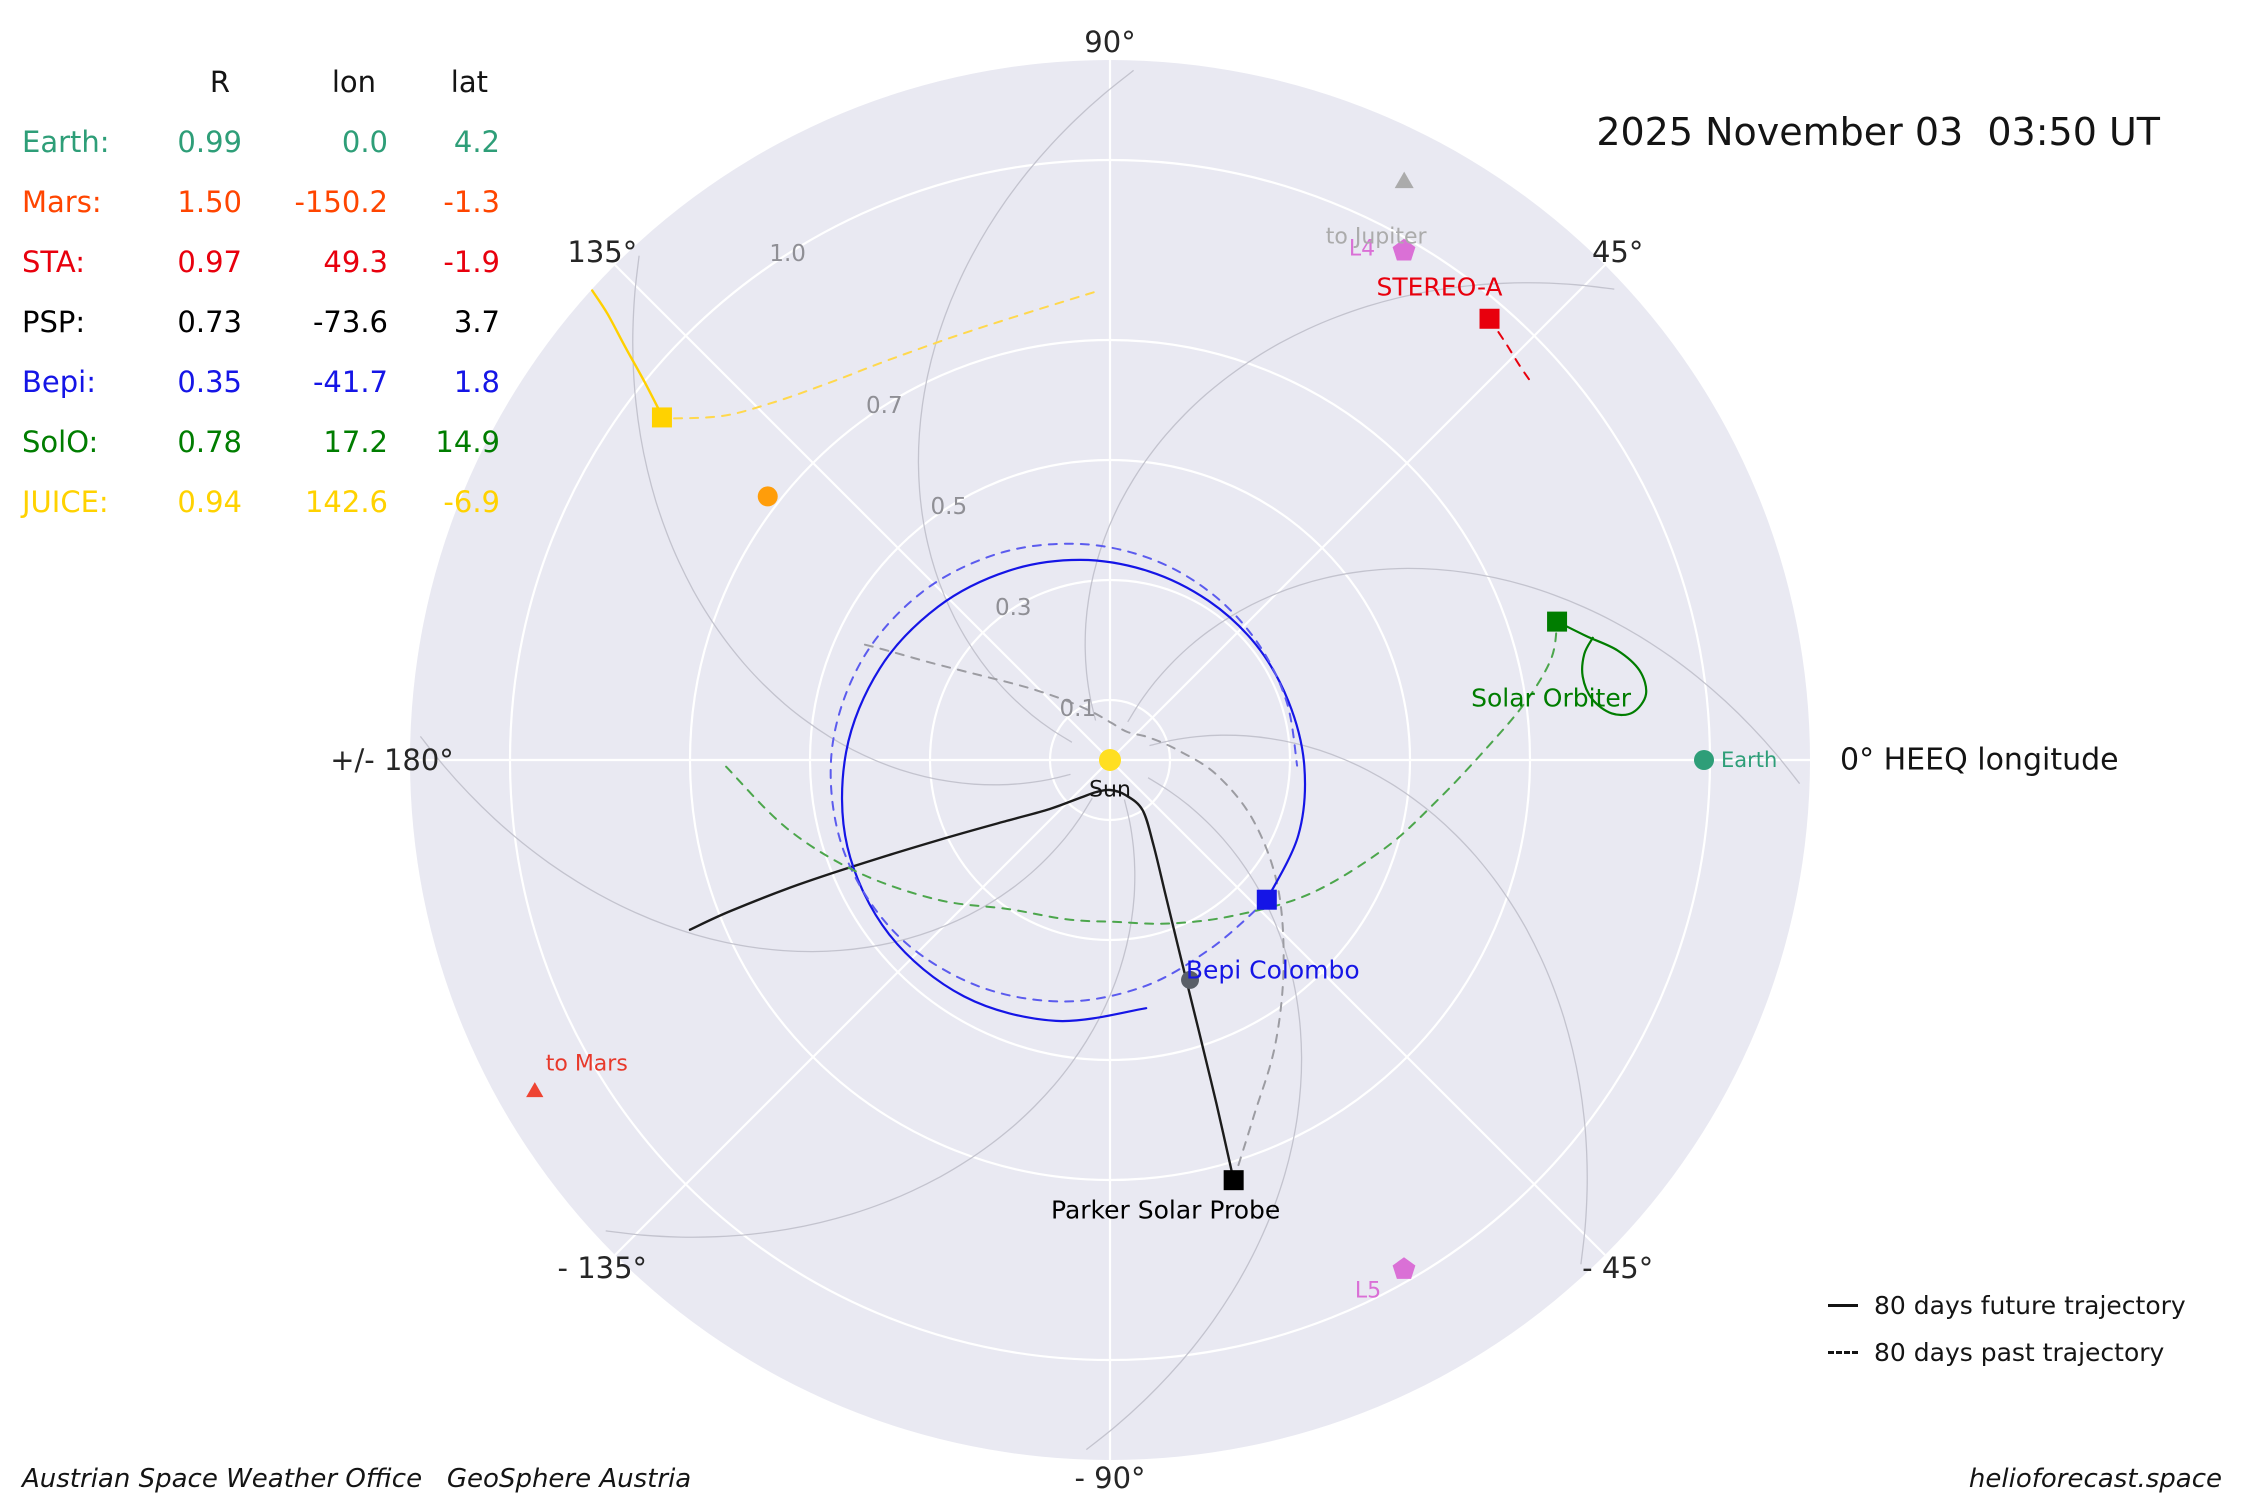 The height and width of the screenshot is (1500, 2250). I want to click on bepi-future-trajectory, so click(1073, 790).